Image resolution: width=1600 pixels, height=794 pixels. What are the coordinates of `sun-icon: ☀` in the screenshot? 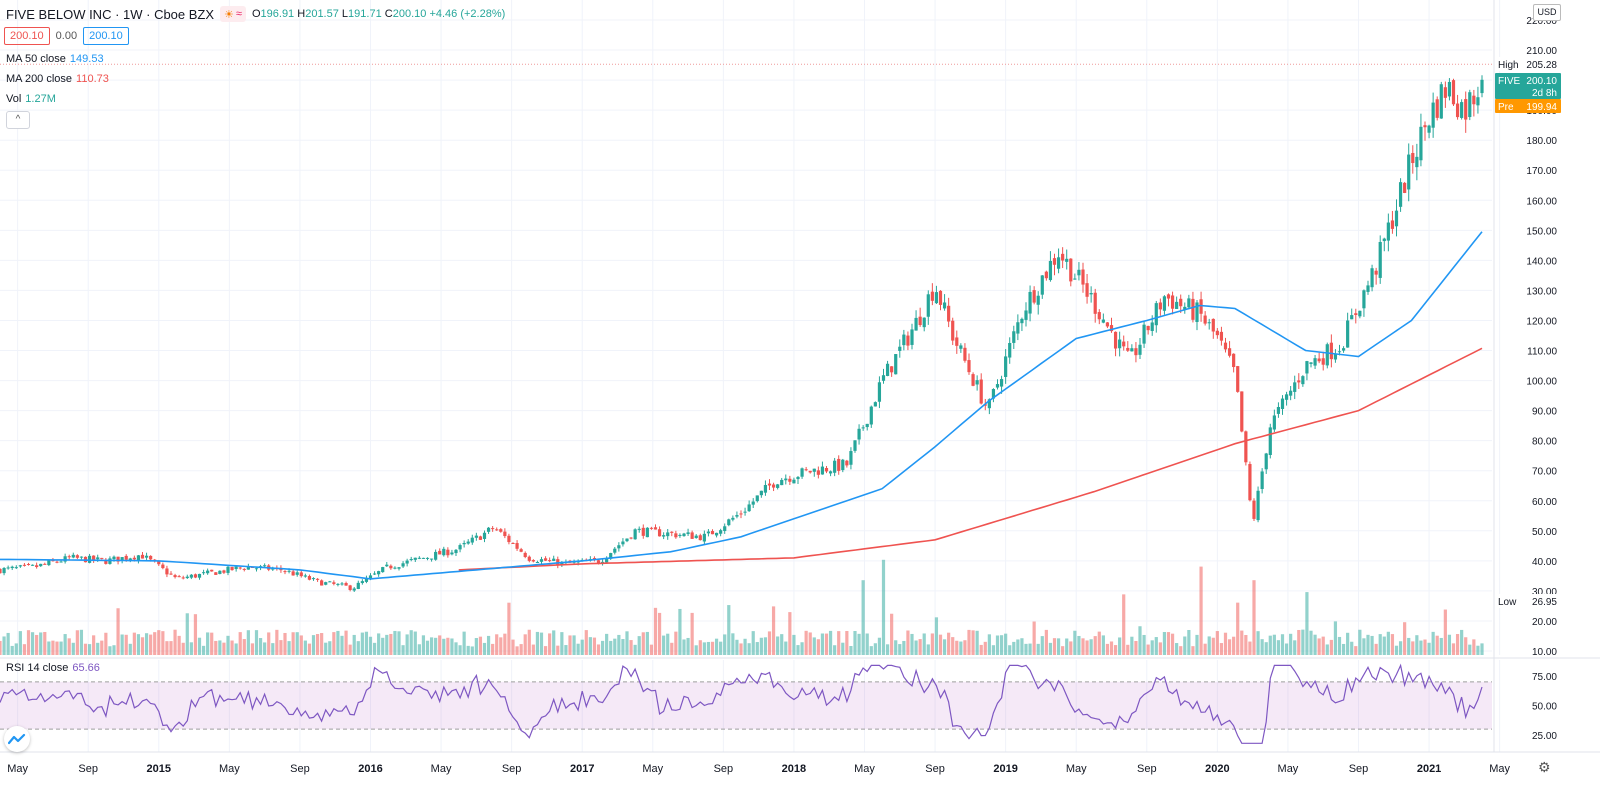 It's located at (229, 14).